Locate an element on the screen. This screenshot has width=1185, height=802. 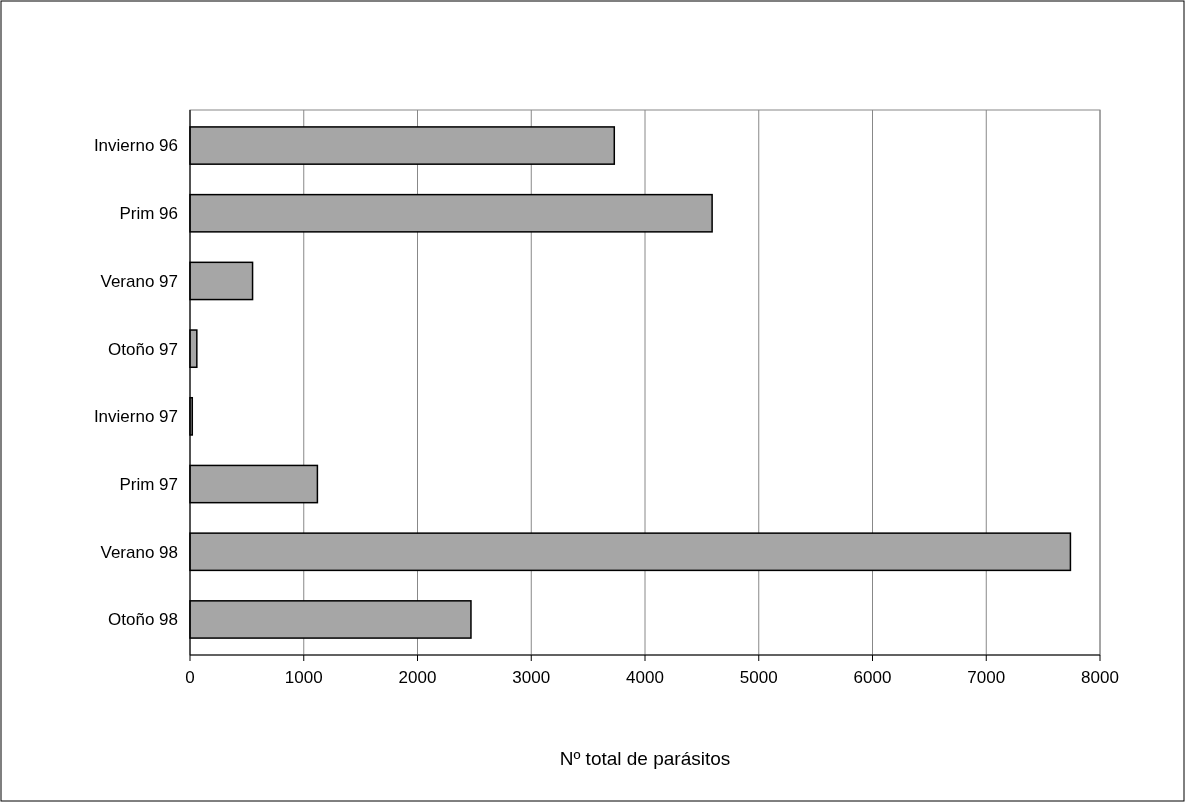
x-tick-label: 8000 is located at coordinates (1100, 677).